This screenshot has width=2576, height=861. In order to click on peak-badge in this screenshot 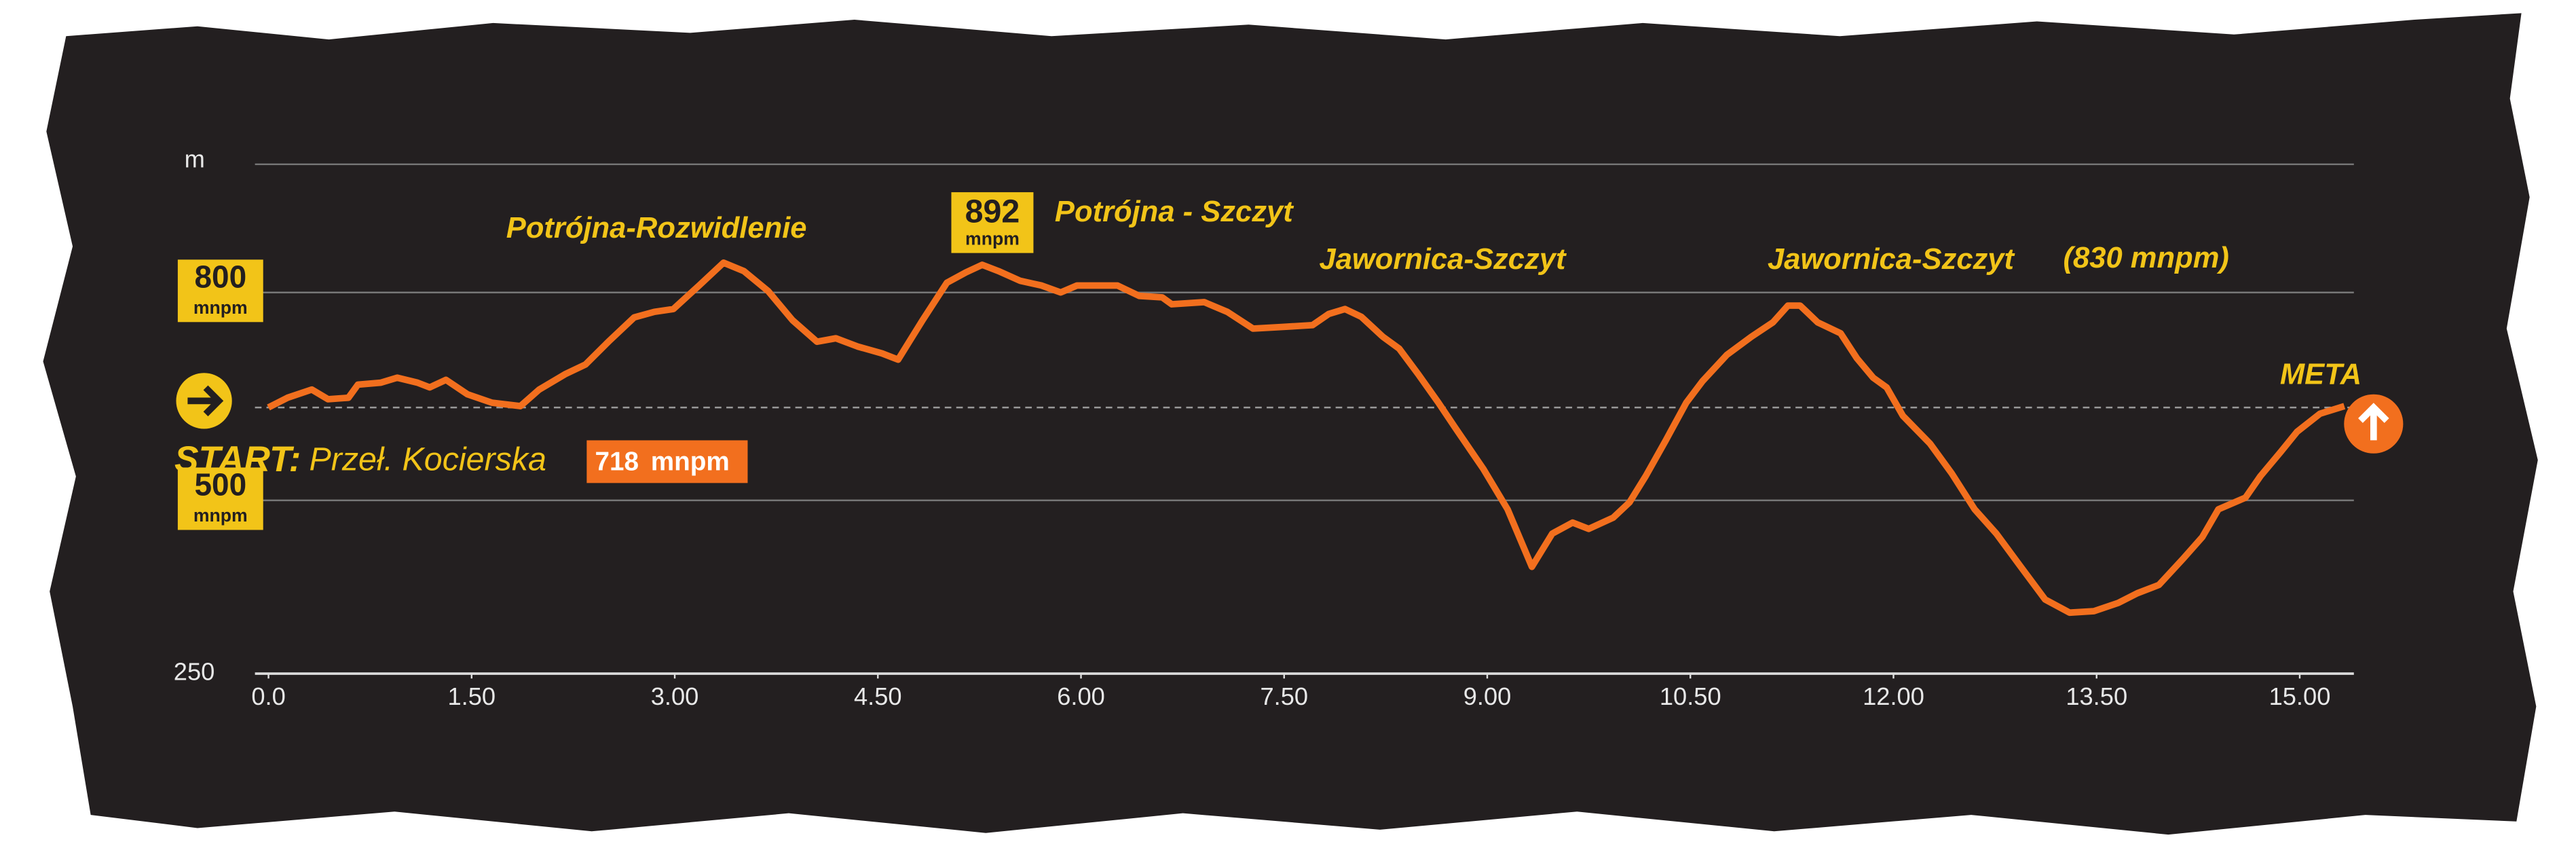, I will do `click(993, 222)`.